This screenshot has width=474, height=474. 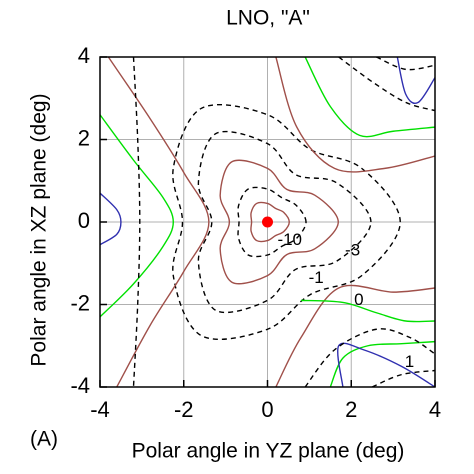 What do you see at coordinates (435, 409) in the screenshot?
I see `x-tick-label: 4` at bounding box center [435, 409].